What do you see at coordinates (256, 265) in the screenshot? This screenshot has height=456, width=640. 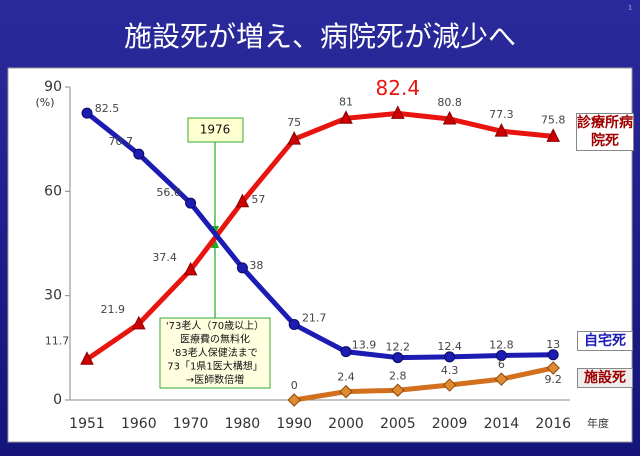 I see `data-label: 38` at bounding box center [256, 265].